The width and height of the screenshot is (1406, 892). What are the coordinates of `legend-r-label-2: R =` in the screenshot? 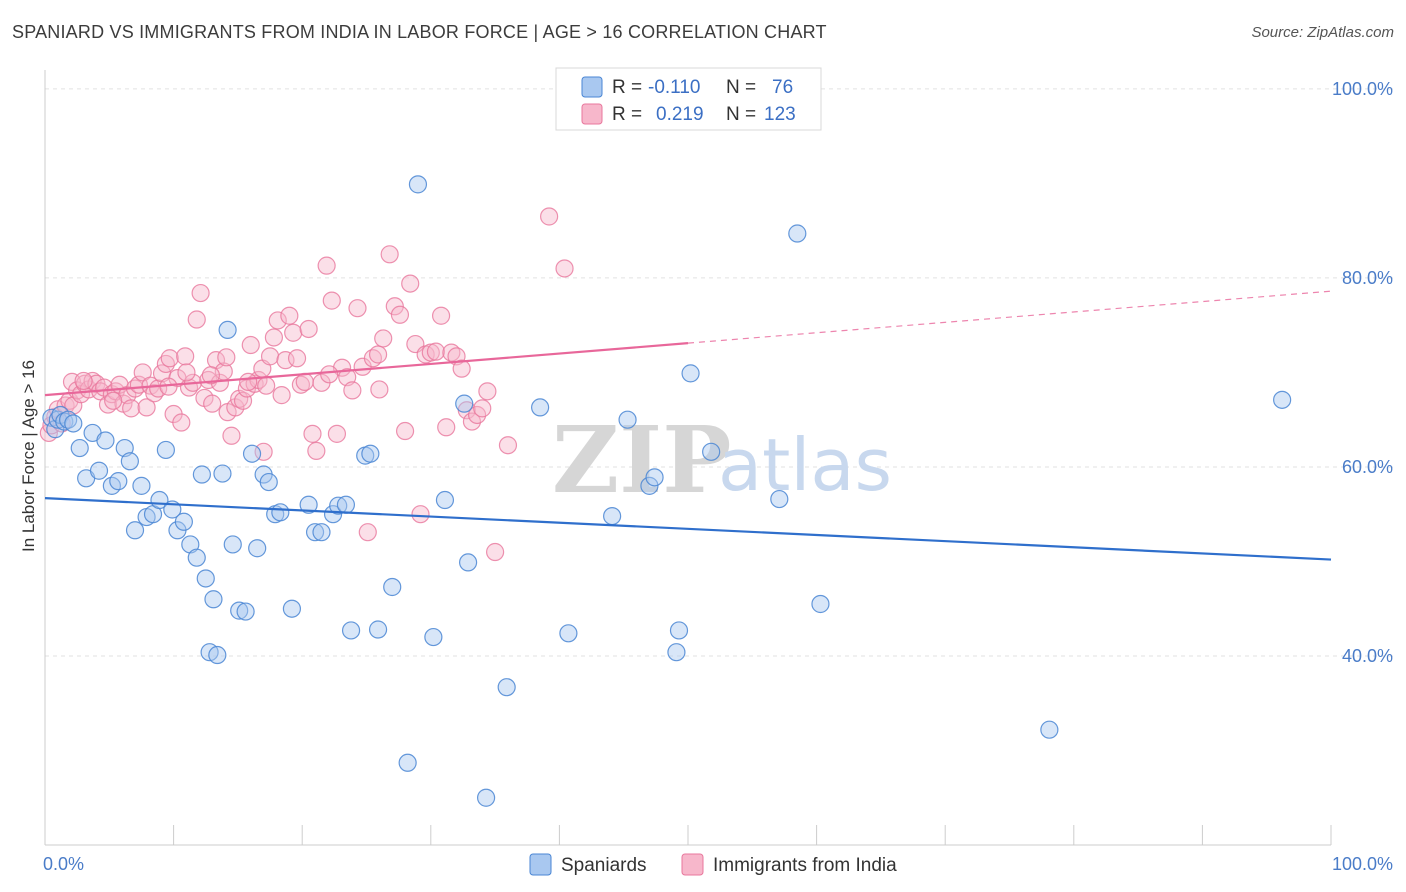 It's located at (627, 114).